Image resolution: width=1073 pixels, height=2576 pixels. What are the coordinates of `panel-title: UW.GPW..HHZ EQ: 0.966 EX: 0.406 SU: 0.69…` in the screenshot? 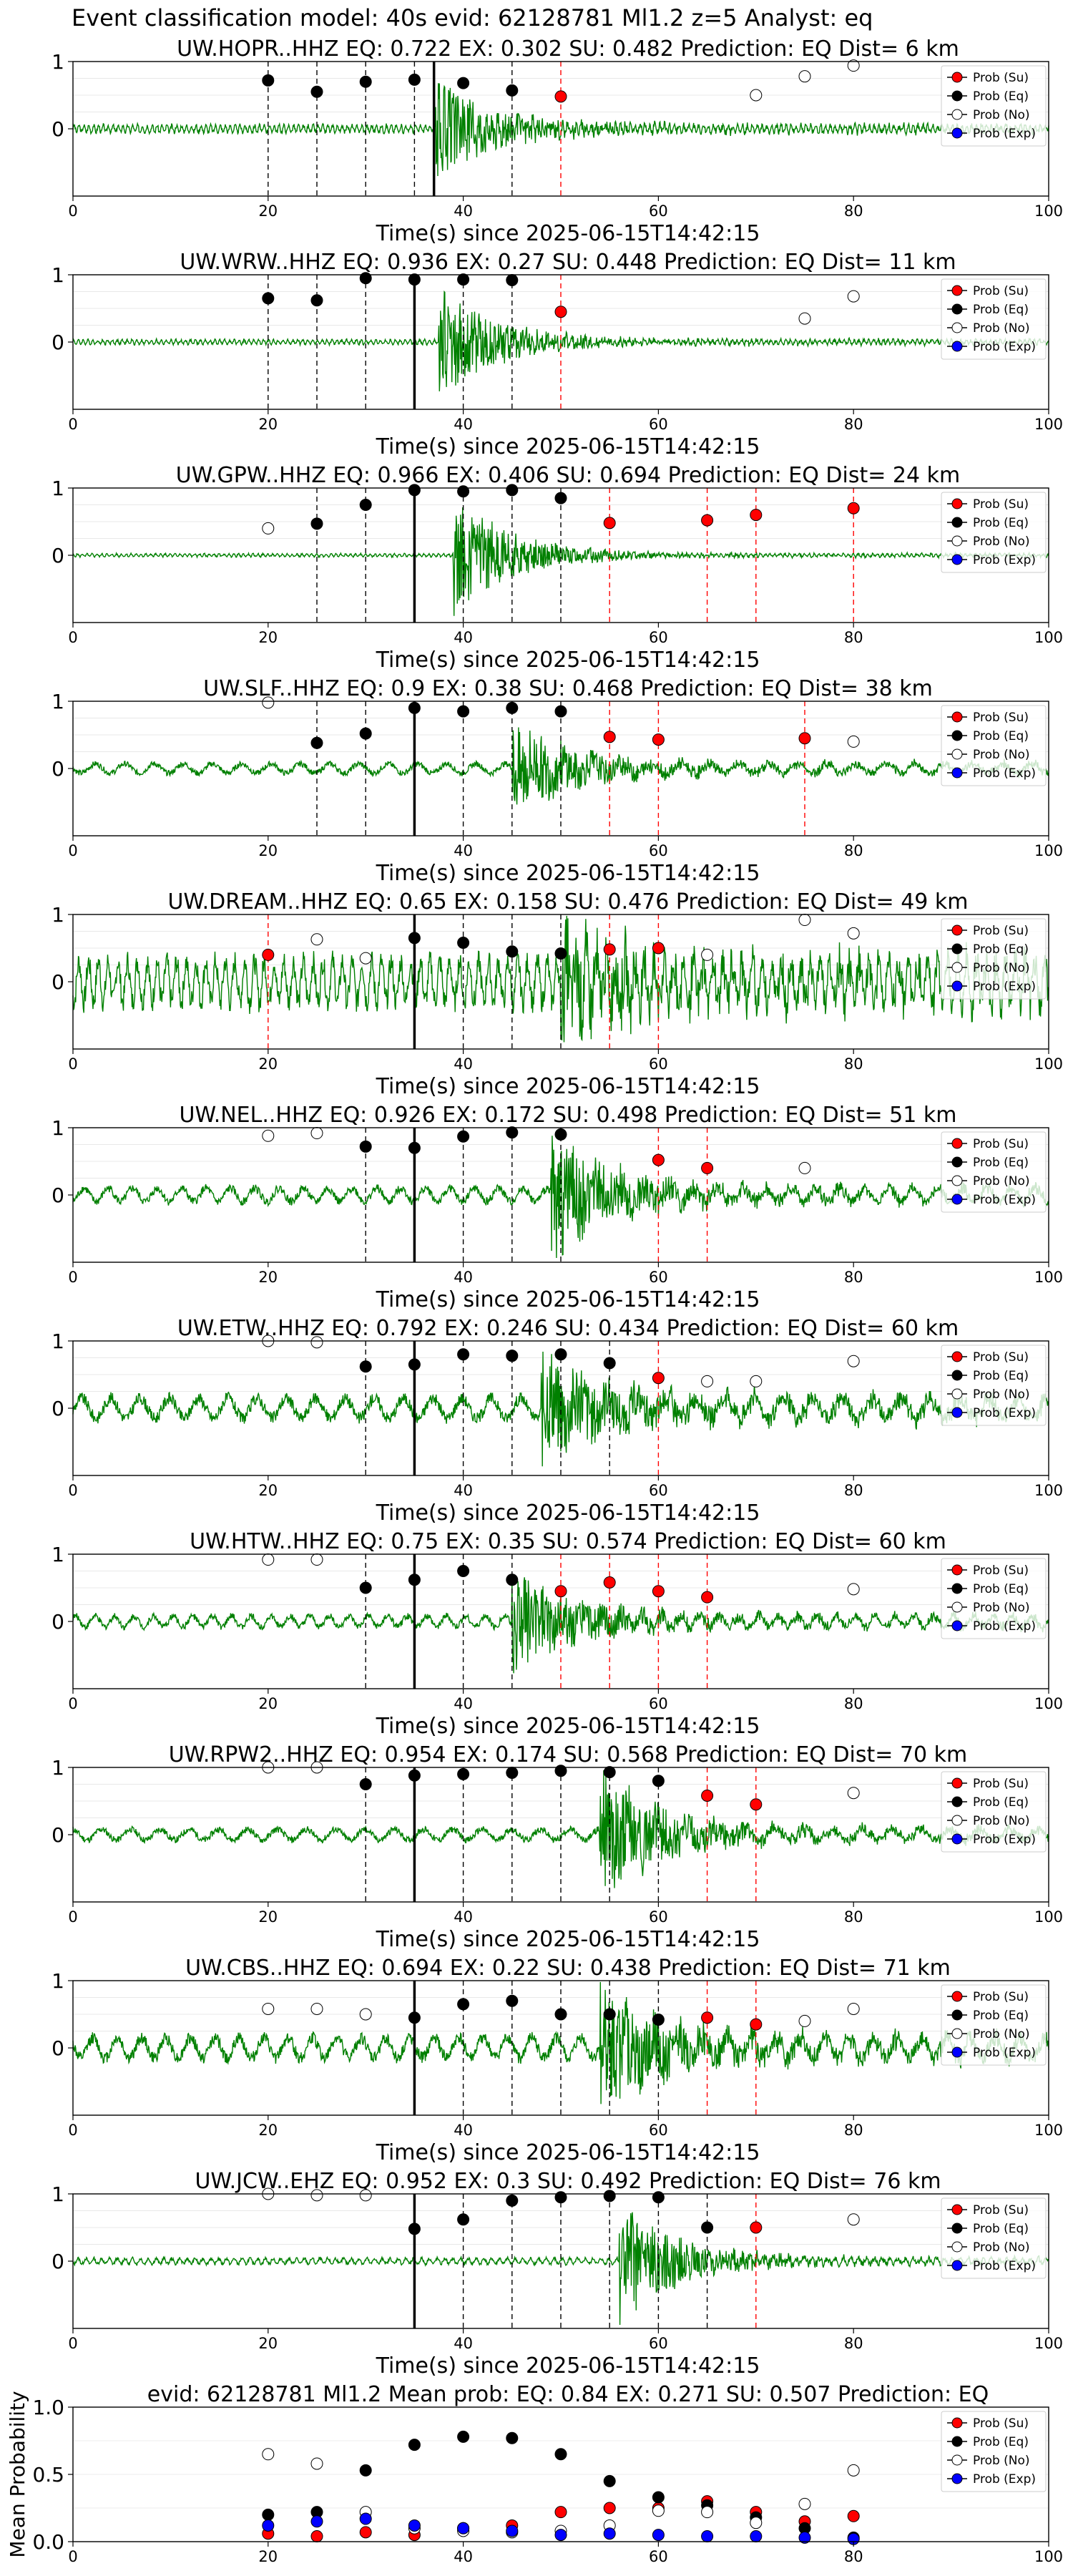 It's located at (568, 475).